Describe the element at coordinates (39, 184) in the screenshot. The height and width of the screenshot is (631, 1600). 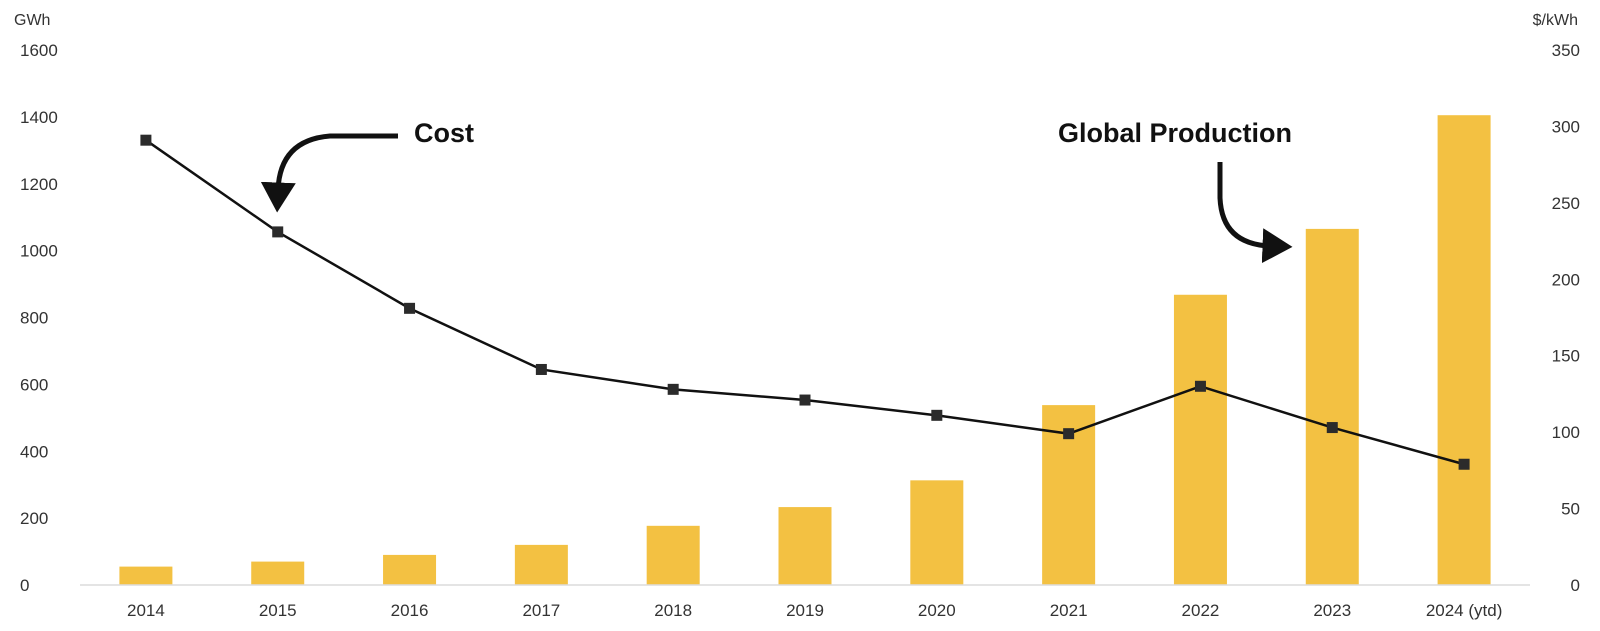
I see `left-axis-tick-label: 1200` at that location.